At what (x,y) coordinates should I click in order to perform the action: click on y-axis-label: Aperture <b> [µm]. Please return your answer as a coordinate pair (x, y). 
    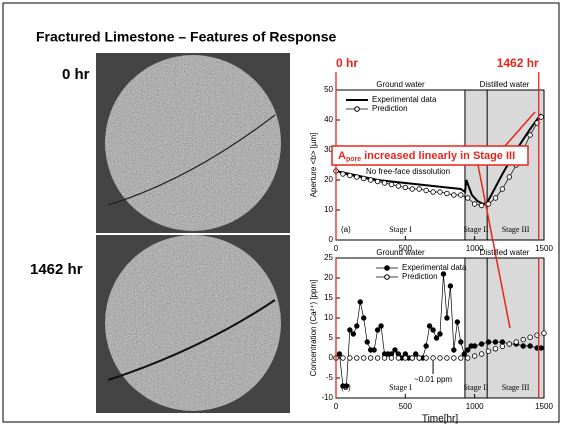
    Looking at the image, I should click on (313, 165).